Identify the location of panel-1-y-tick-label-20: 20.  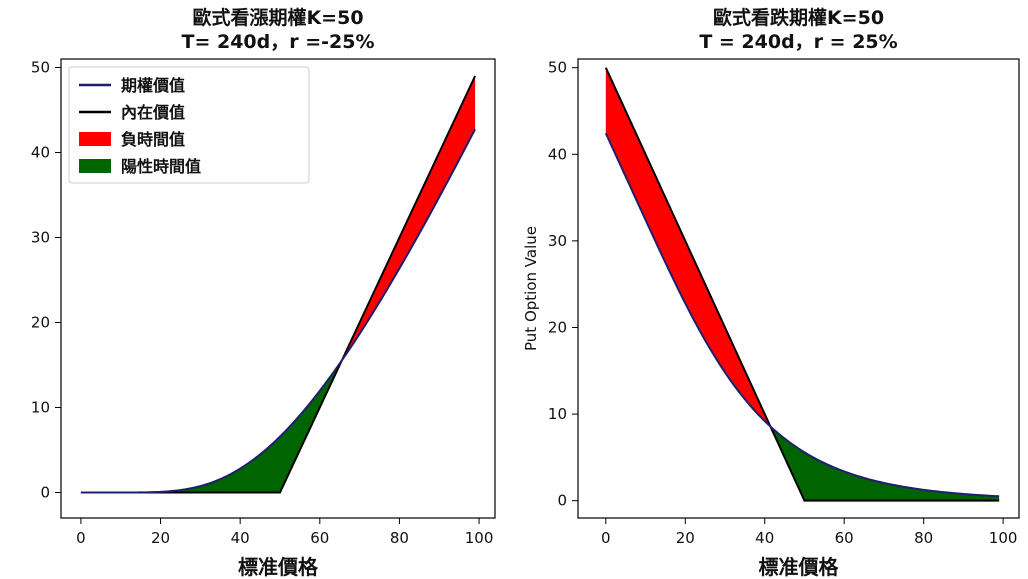
(40, 323).